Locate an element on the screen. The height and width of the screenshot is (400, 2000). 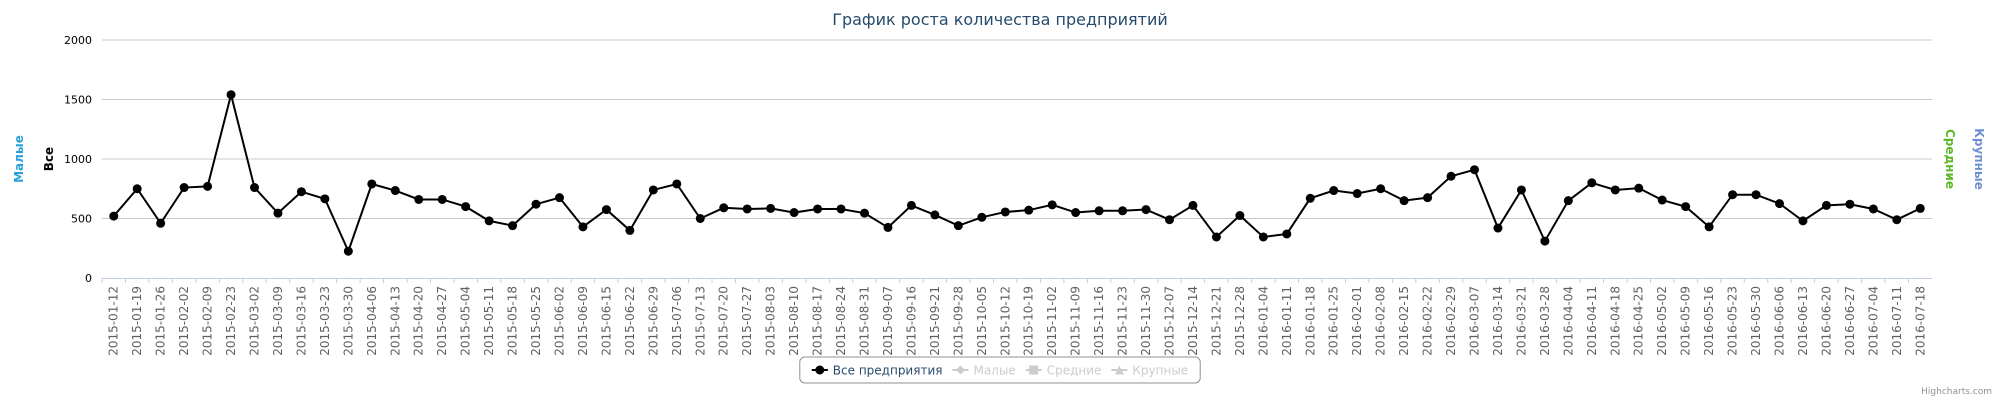
x-tick-label: 2015-06-02 is located at coordinates (560, 321).